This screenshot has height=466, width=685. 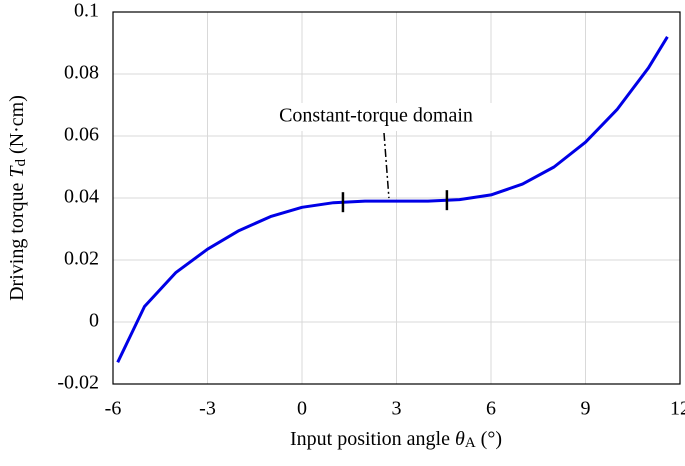 I want to click on y-tick-label: 0.06, so click(x=81, y=135).